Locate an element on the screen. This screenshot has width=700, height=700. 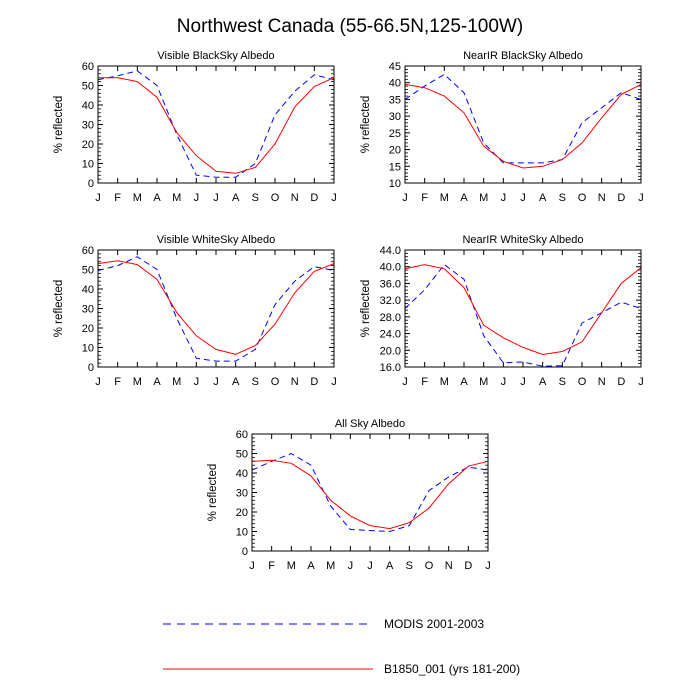
legend-modis-label: MODIS 2001-2003 is located at coordinates (434, 624).